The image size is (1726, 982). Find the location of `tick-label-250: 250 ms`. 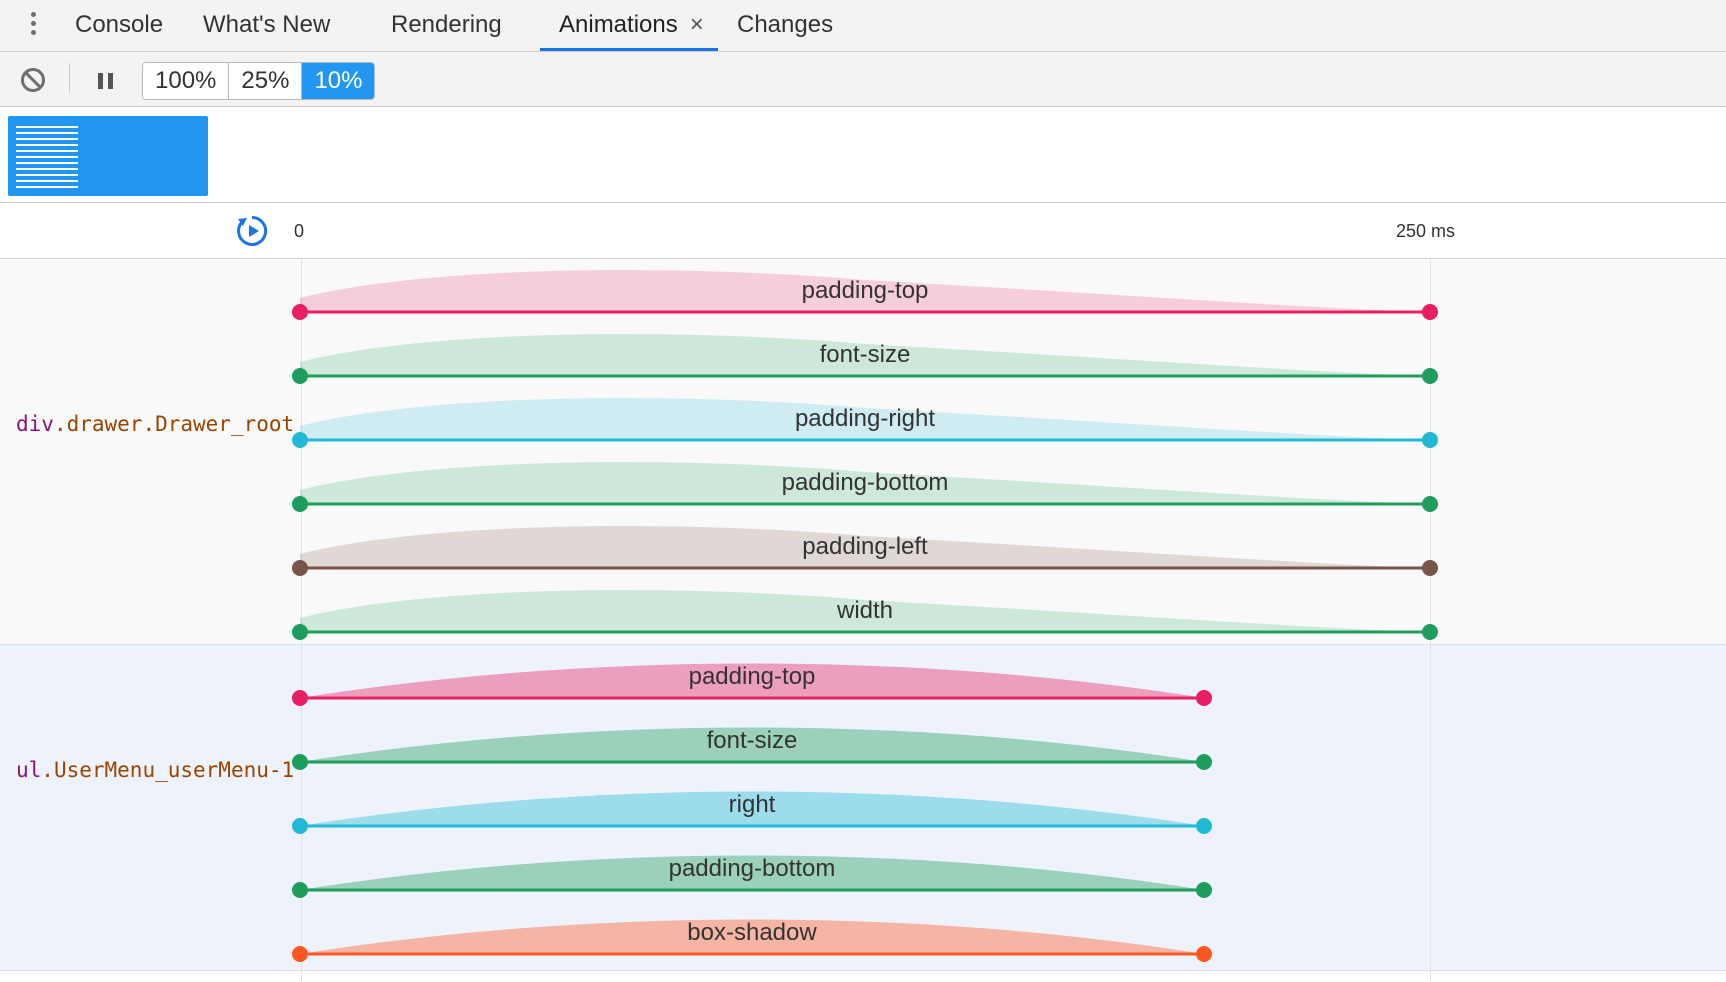

tick-label-250: 250 ms is located at coordinates (1426, 231).